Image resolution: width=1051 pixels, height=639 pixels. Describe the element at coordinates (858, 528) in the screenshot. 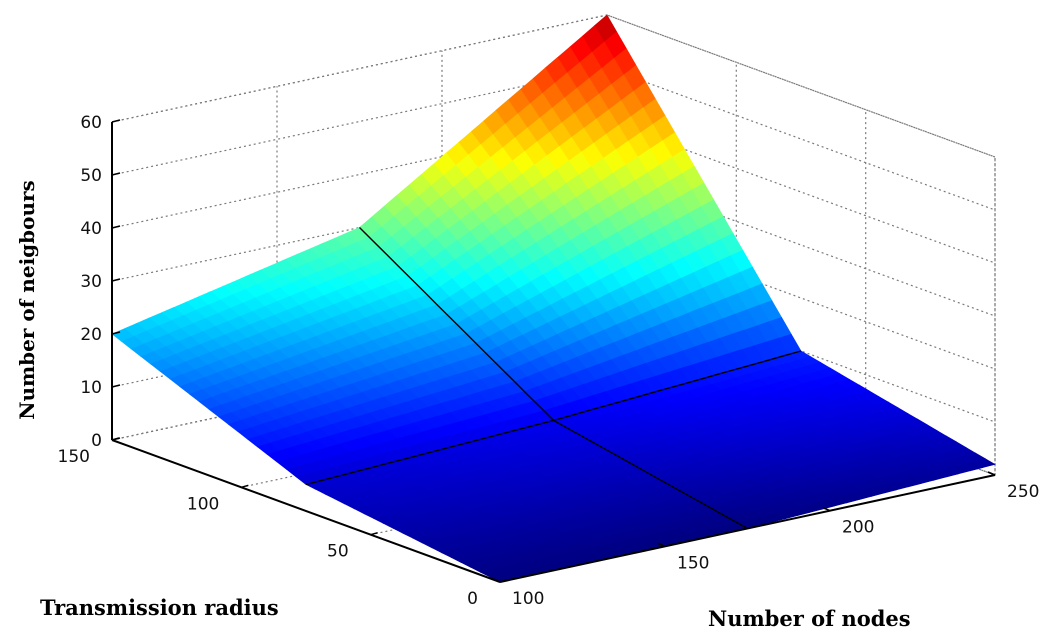

I see `x-tick-label: 200` at that location.